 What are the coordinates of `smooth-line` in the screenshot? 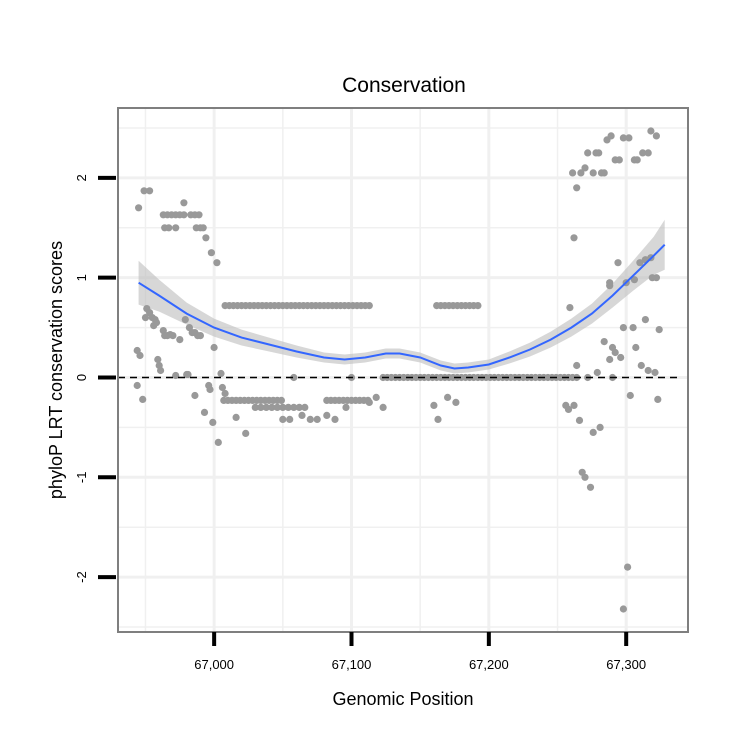 It's located at (402, 306).